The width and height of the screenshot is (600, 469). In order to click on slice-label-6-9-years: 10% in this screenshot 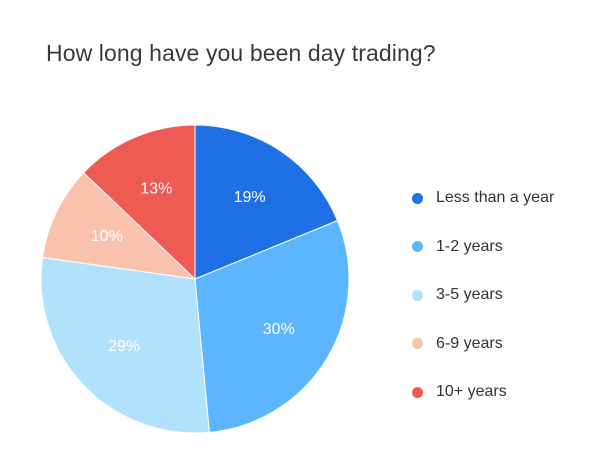, I will do `click(107, 236)`.